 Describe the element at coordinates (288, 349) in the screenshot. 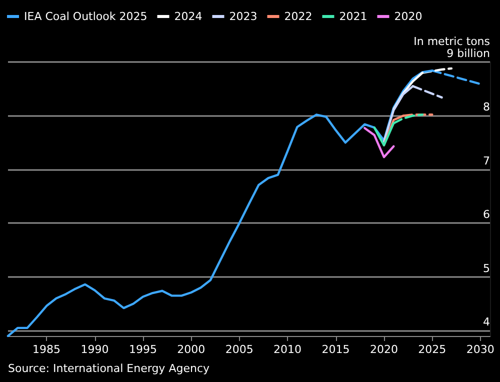

I see `x-tick-label: 2010` at that location.